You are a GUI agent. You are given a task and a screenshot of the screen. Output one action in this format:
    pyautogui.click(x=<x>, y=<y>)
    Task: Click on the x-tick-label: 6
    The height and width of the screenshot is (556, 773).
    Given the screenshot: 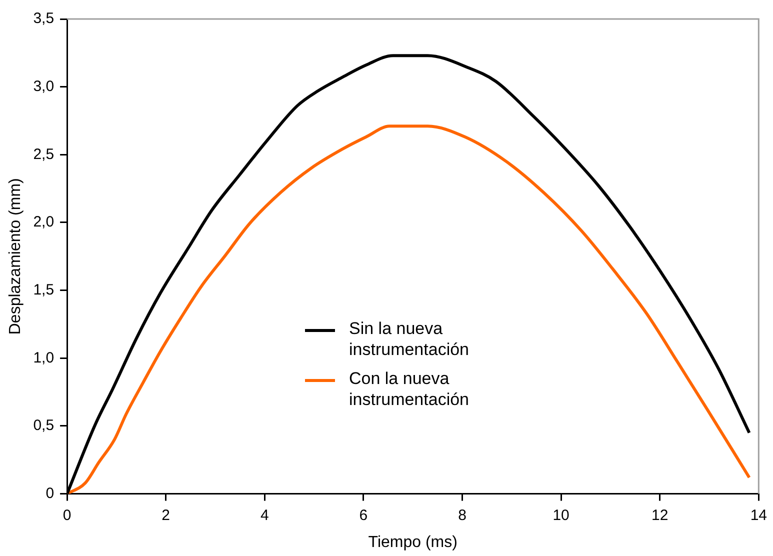 What is the action you would take?
    pyautogui.click(x=363, y=515)
    